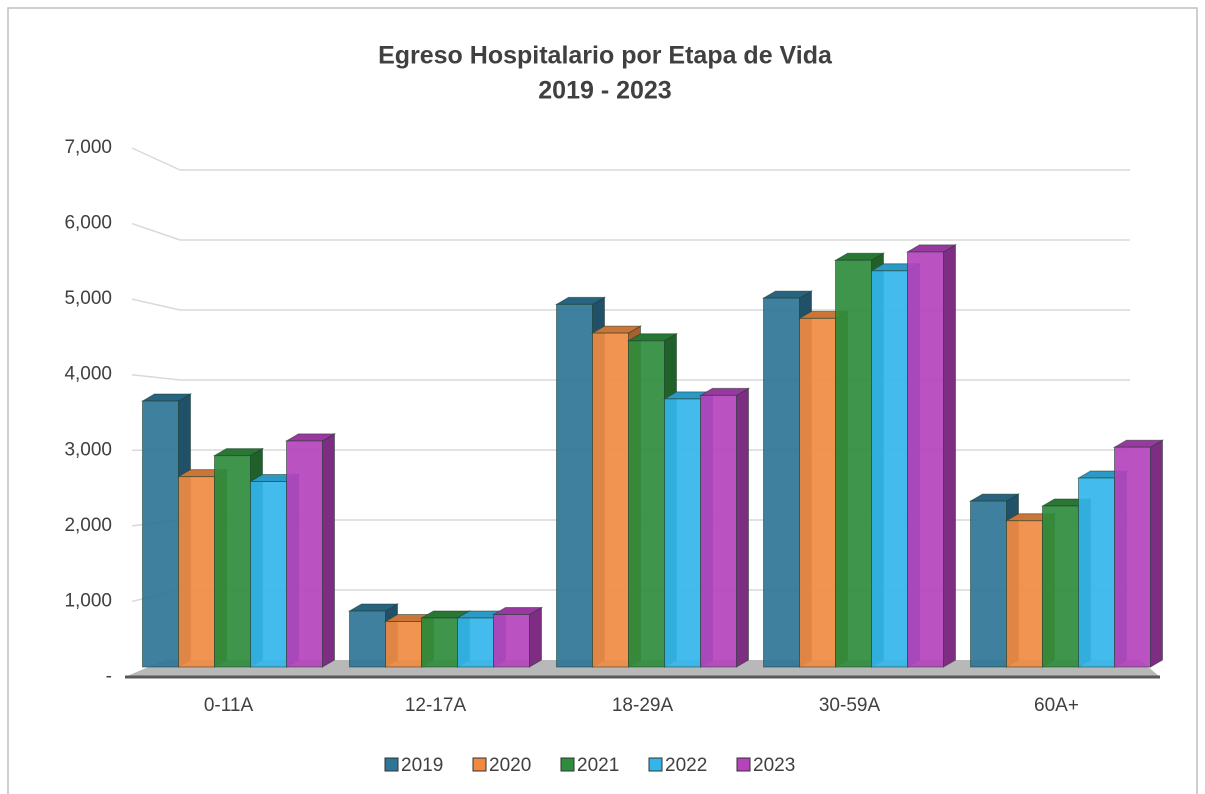 The image size is (1205, 794). Describe the element at coordinates (88, 449) in the screenshot. I see `y-tick-label: 3,000` at that location.